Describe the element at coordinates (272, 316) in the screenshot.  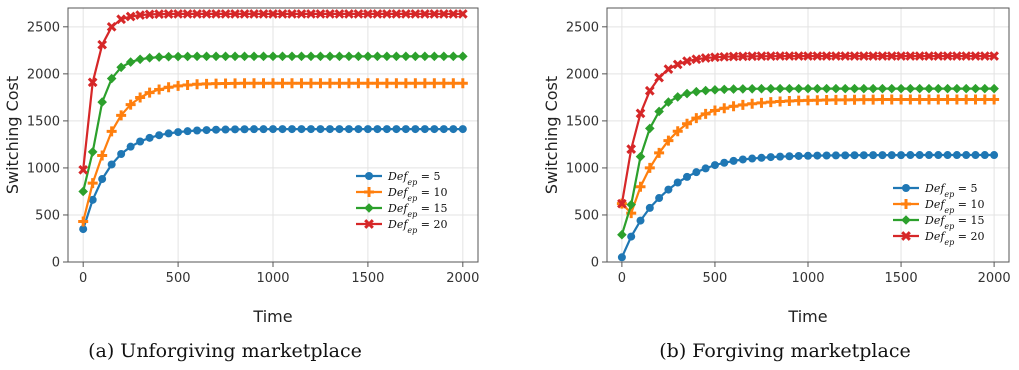
I see `x-axis-label: Time` at that location.